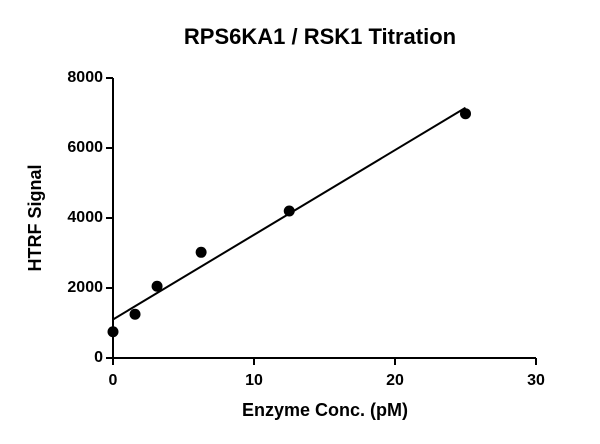 The image size is (600, 444). What do you see at coordinates (395, 380) in the screenshot?
I see `x-tick-label: 20` at bounding box center [395, 380].